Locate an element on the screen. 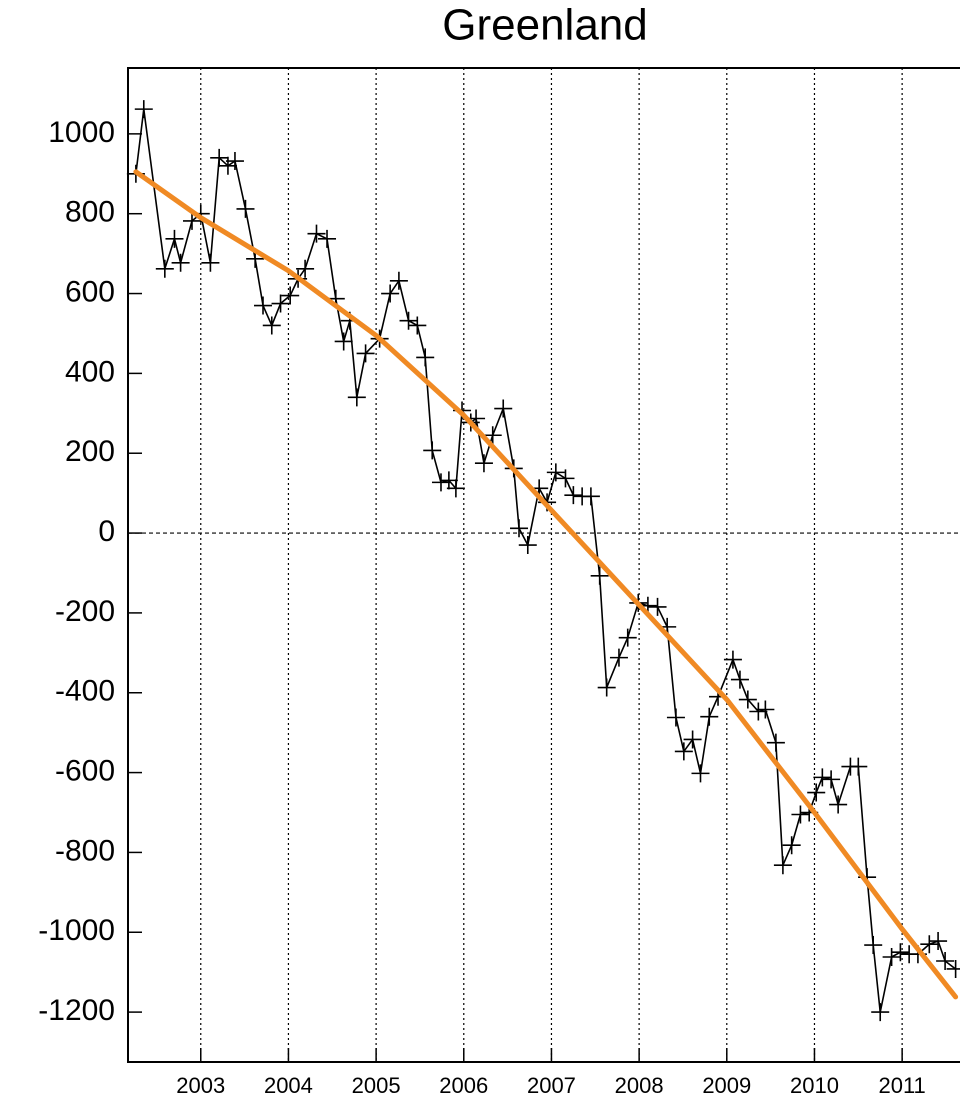 This screenshot has height=1114, width=960. y-tick-label: -400 is located at coordinates (85, 691).